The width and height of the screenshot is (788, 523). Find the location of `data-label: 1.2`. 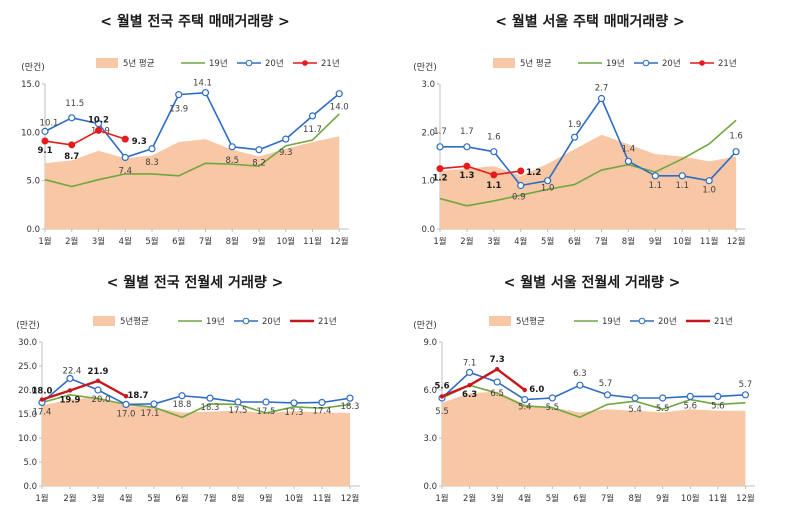

data-label: 1.2 is located at coordinates (533, 173).